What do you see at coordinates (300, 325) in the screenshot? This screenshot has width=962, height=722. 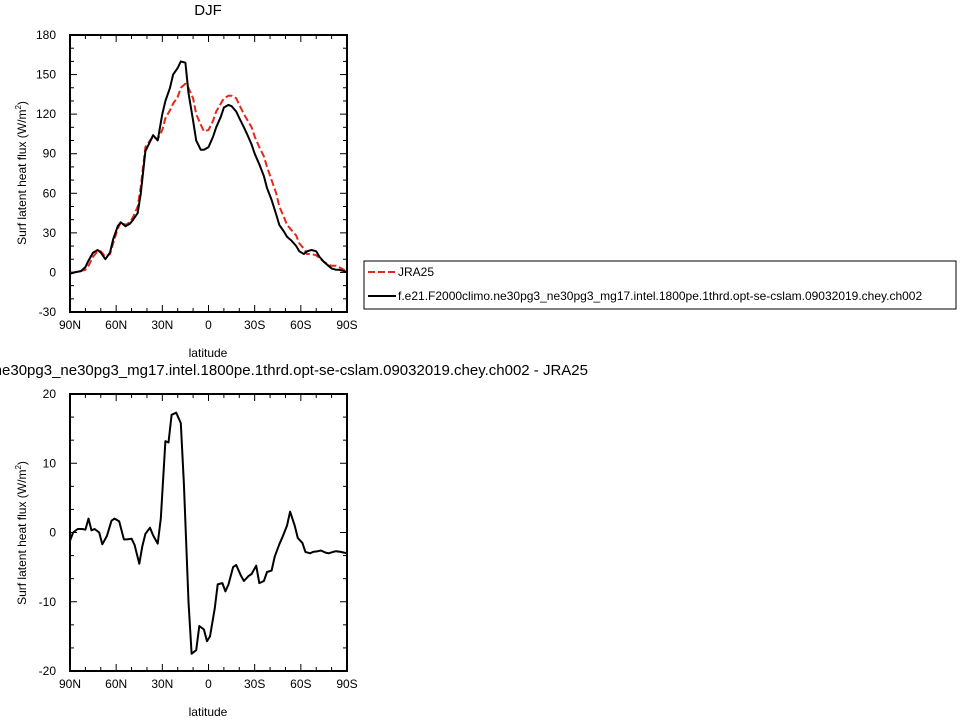 I see `top-x-tick-label: 60S` at bounding box center [300, 325].